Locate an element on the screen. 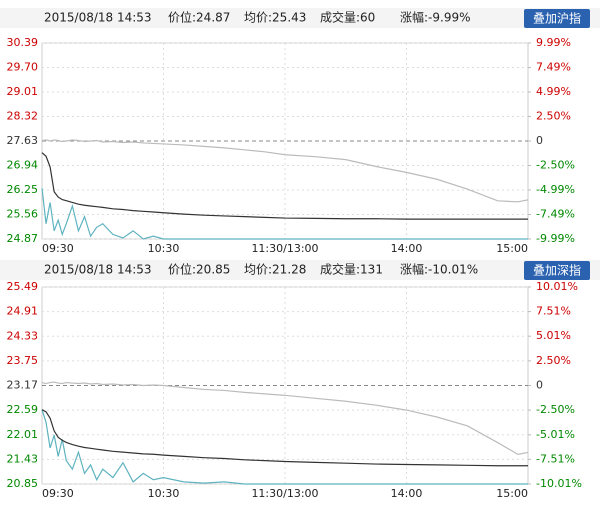 The image size is (600, 512). y-tick-label: 27.63 is located at coordinates (23, 140).